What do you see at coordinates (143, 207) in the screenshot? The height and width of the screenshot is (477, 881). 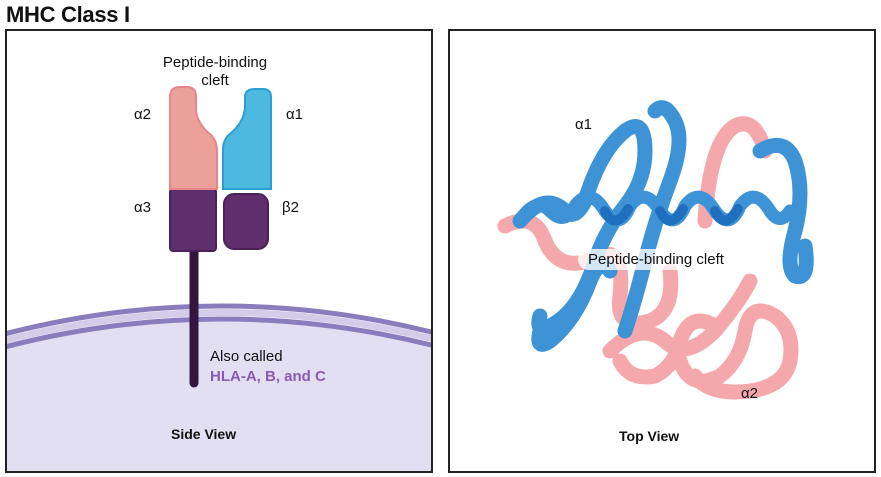 I see `side-alpha3-label: α3` at bounding box center [143, 207].